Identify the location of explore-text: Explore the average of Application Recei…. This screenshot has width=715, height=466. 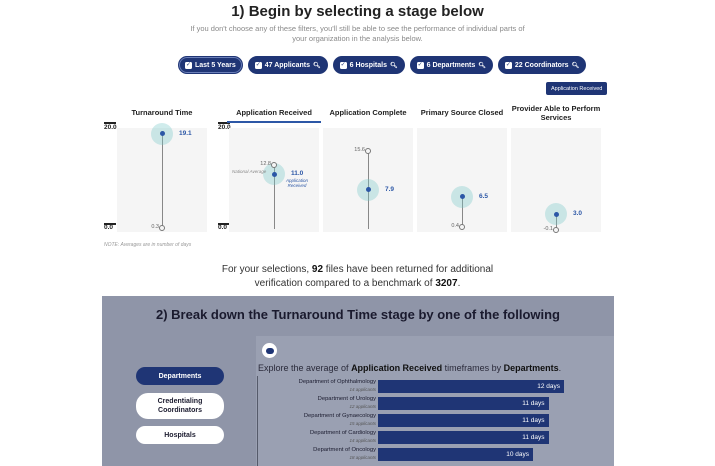
(410, 368).